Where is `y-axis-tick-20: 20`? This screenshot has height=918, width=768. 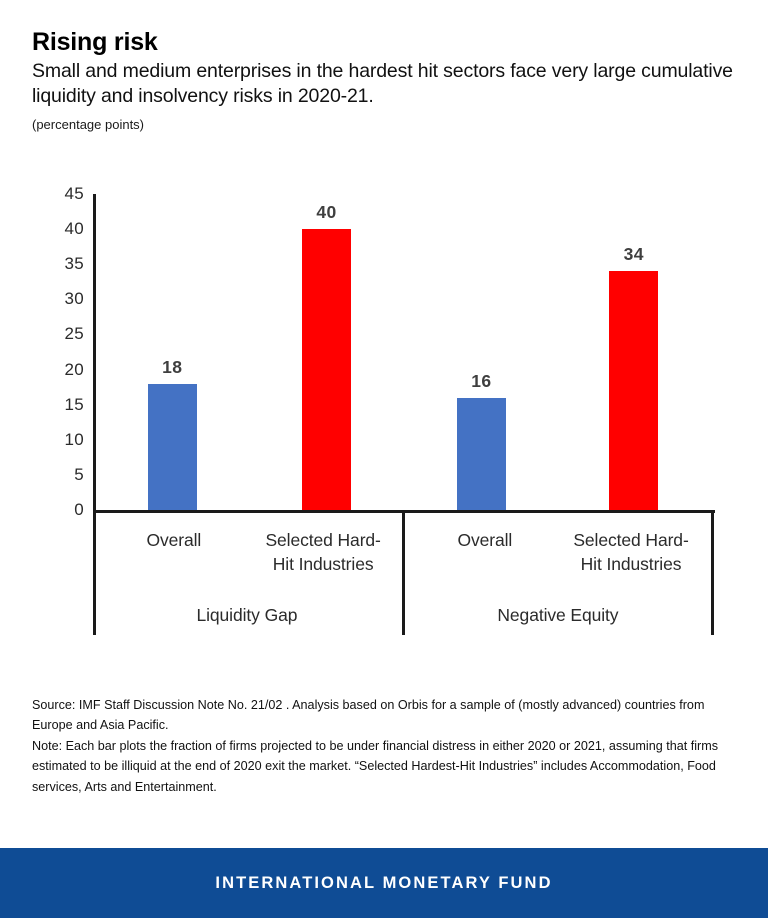 y-axis-tick-20: 20 is located at coordinates (74, 369).